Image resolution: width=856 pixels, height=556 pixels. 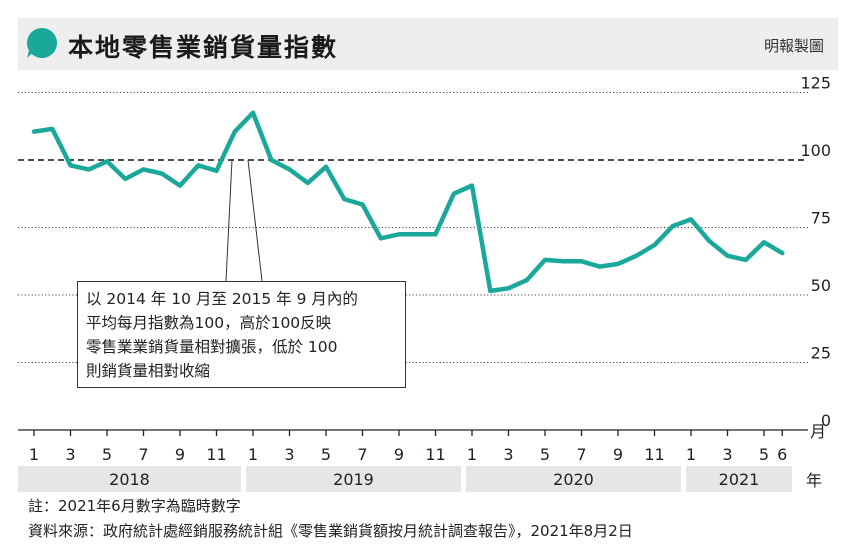 I want to click on y-tick-label: 100, so click(x=815, y=150).